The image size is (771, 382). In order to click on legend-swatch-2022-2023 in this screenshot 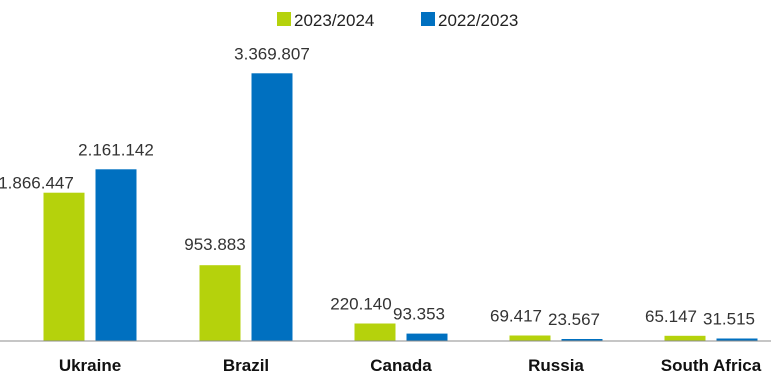, I will do `click(428, 19)`.